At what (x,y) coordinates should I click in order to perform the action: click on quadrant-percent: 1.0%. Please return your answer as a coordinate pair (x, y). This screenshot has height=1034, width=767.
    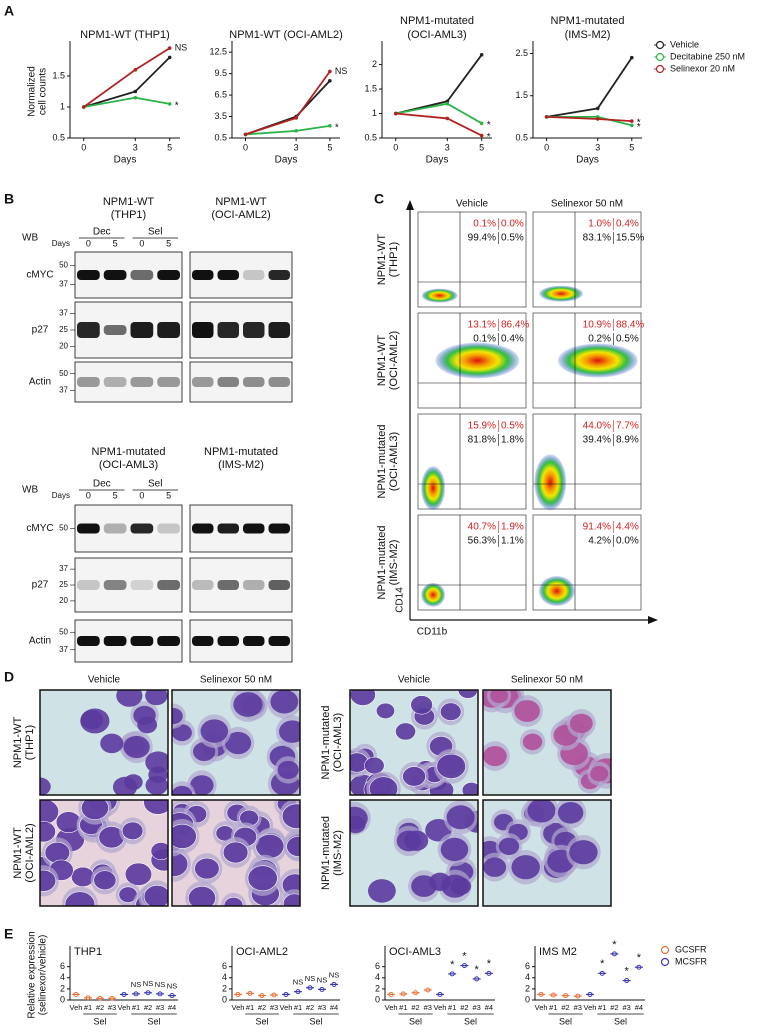
    Looking at the image, I should click on (599, 224).